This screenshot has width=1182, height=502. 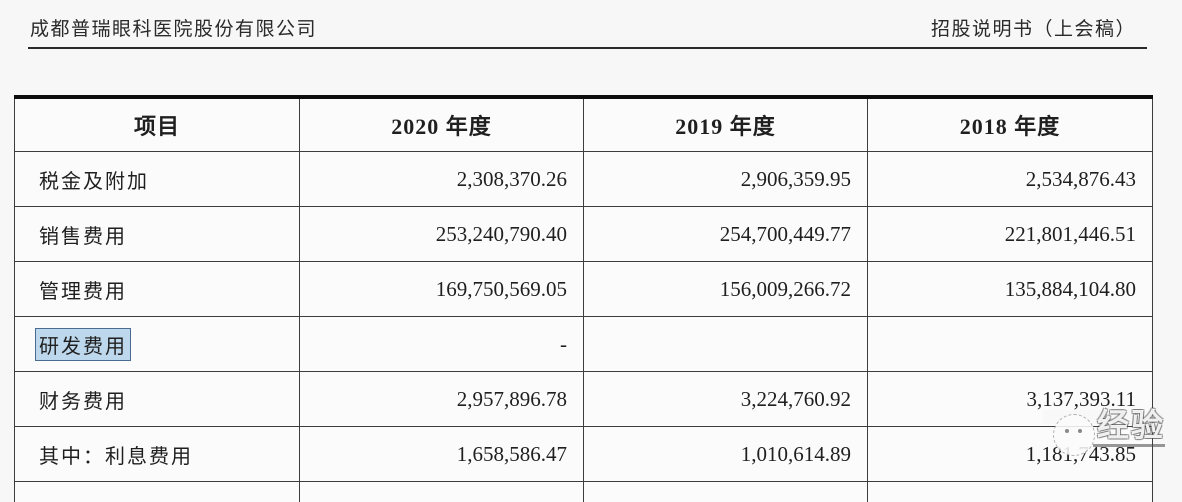 What do you see at coordinates (442, 179) in the screenshot?
I see `cell-2020: 2,308,370.26` at bounding box center [442, 179].